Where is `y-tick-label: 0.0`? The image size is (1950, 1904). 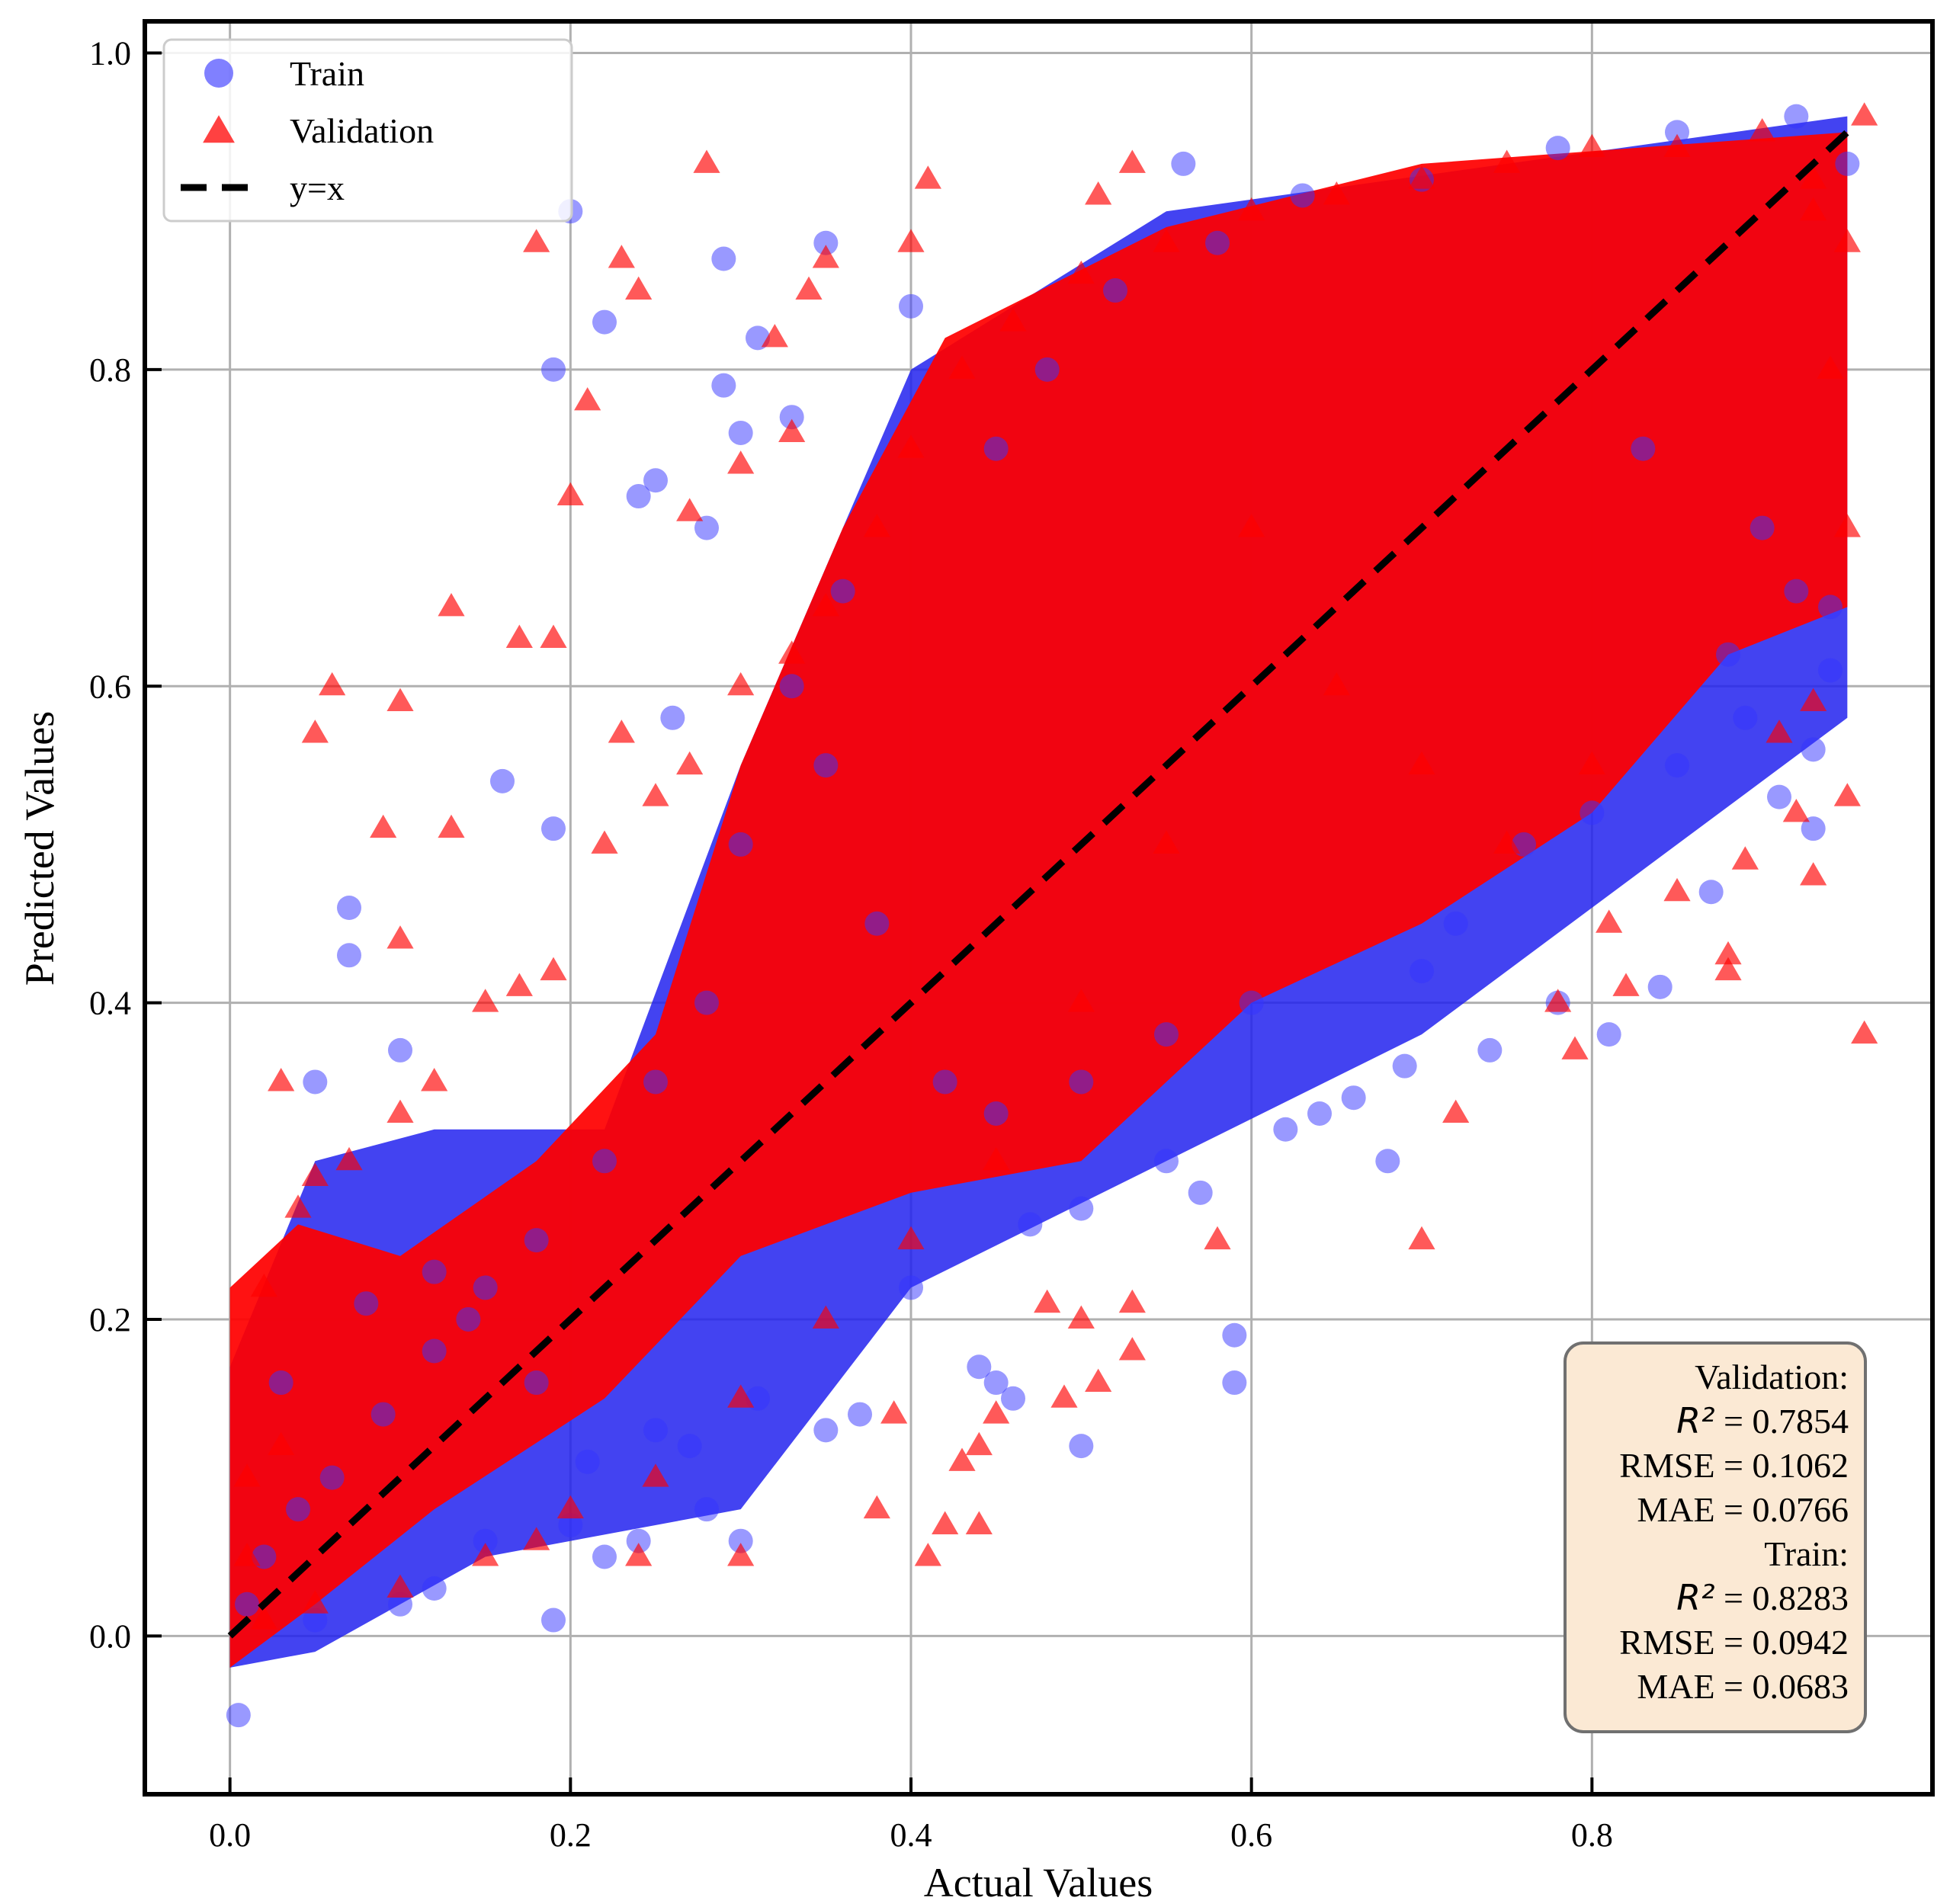 y-tick-label: 0.0 is located at coordinates (110, 1636).